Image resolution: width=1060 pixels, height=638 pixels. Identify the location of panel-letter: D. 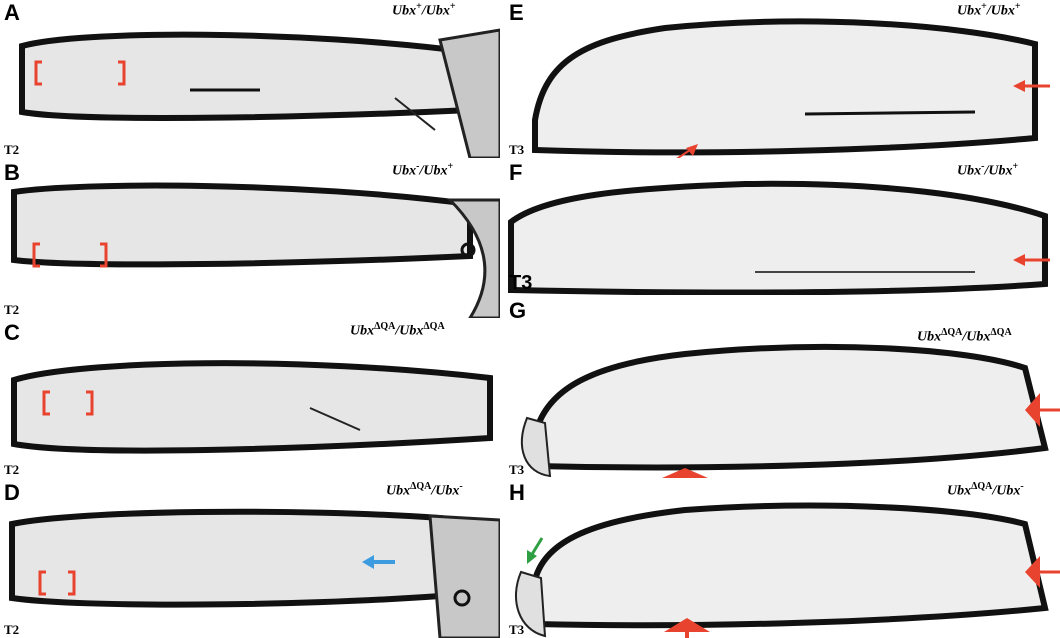
(12, 492).